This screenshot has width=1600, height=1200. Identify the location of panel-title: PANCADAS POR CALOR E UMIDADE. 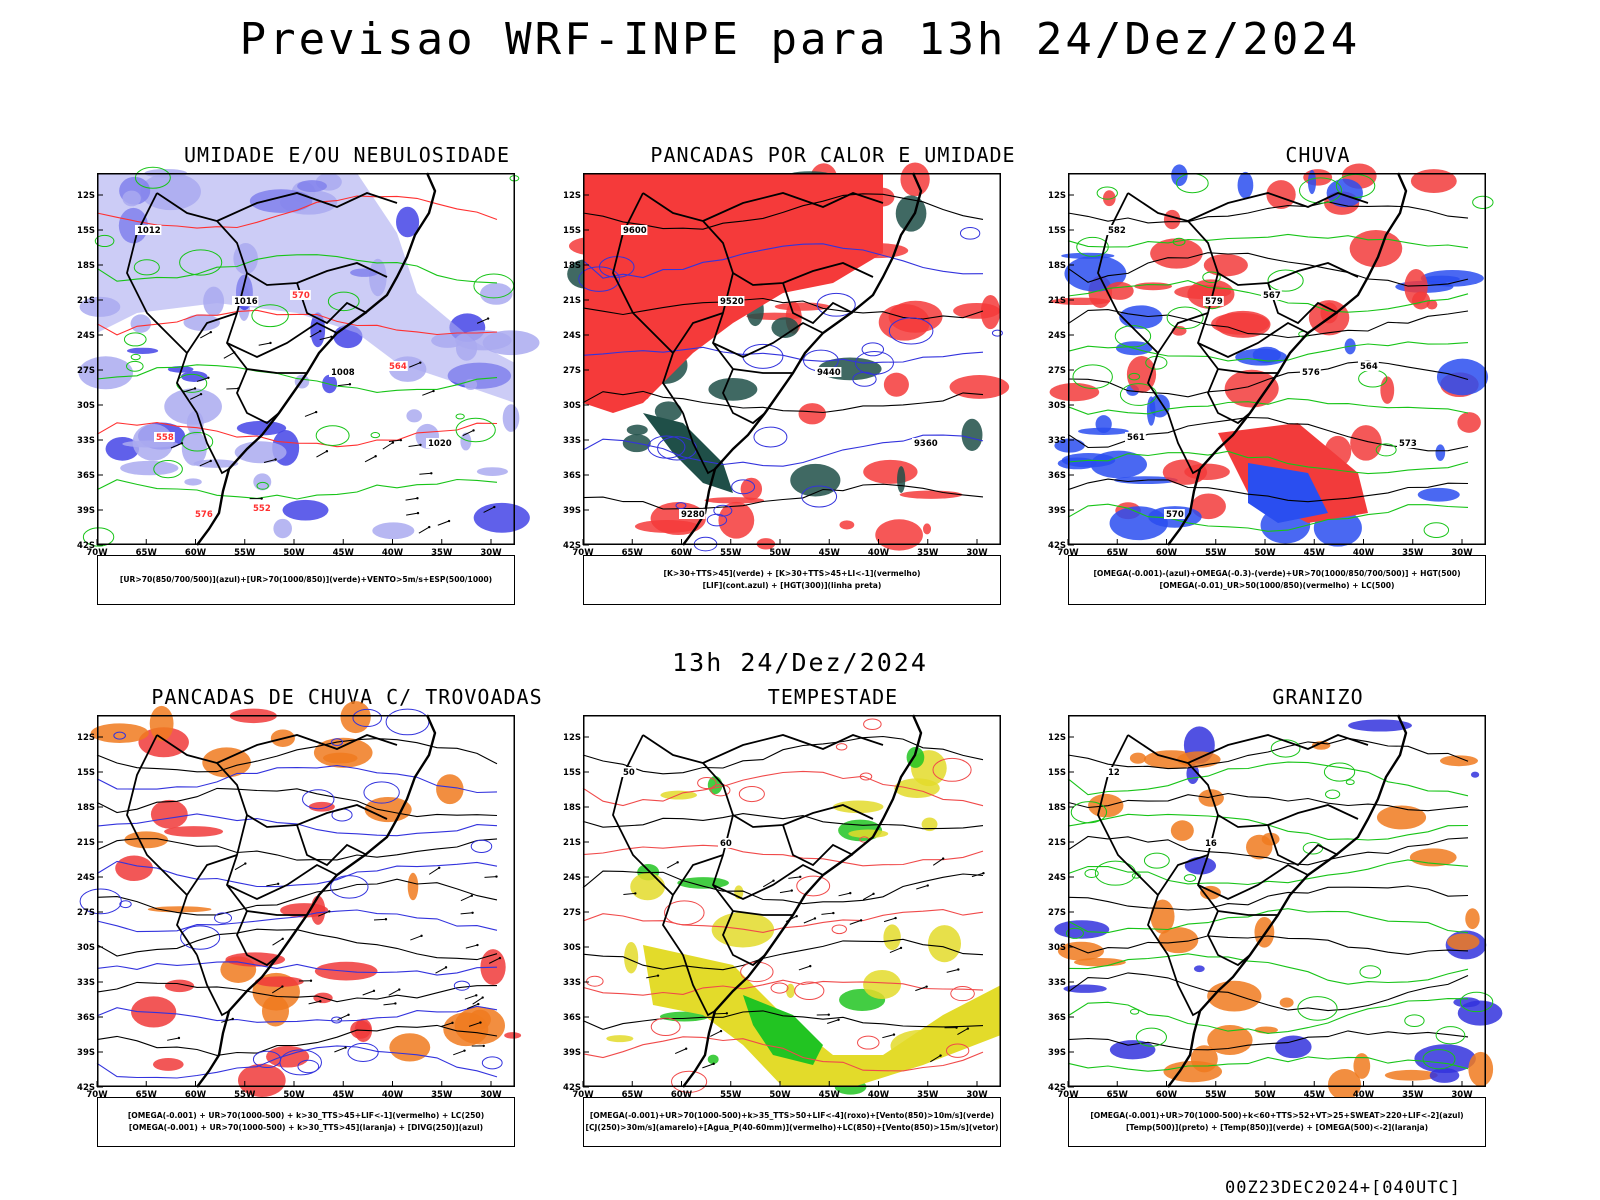
(833, 155).